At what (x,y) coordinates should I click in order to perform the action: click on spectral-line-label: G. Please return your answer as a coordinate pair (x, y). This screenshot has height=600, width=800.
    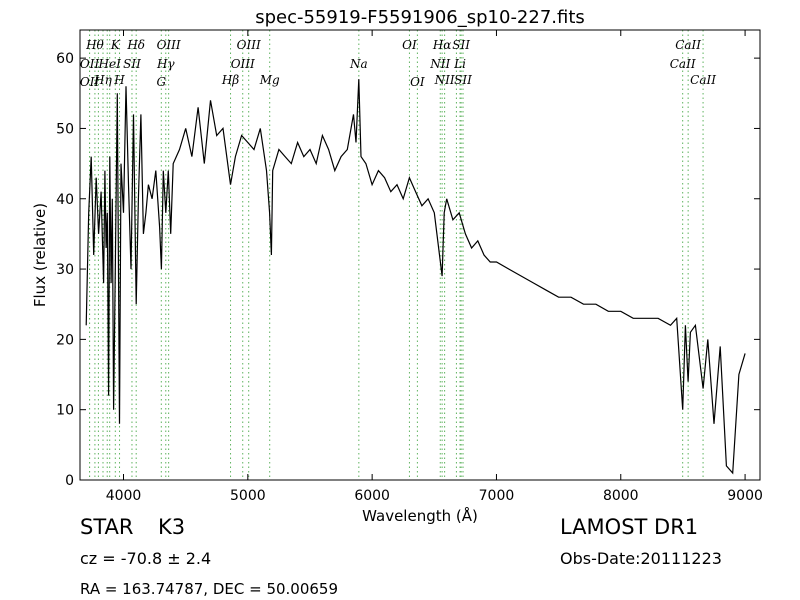
    Looking at the image, I should click on (162, 82).